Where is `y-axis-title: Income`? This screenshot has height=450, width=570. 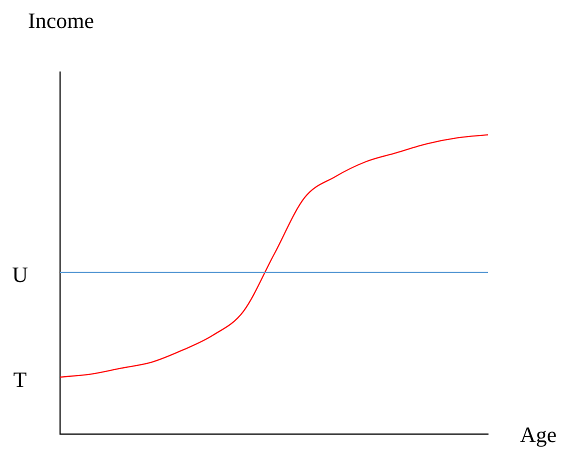
y-axis-title: Income is located at coordinates (61, 20).